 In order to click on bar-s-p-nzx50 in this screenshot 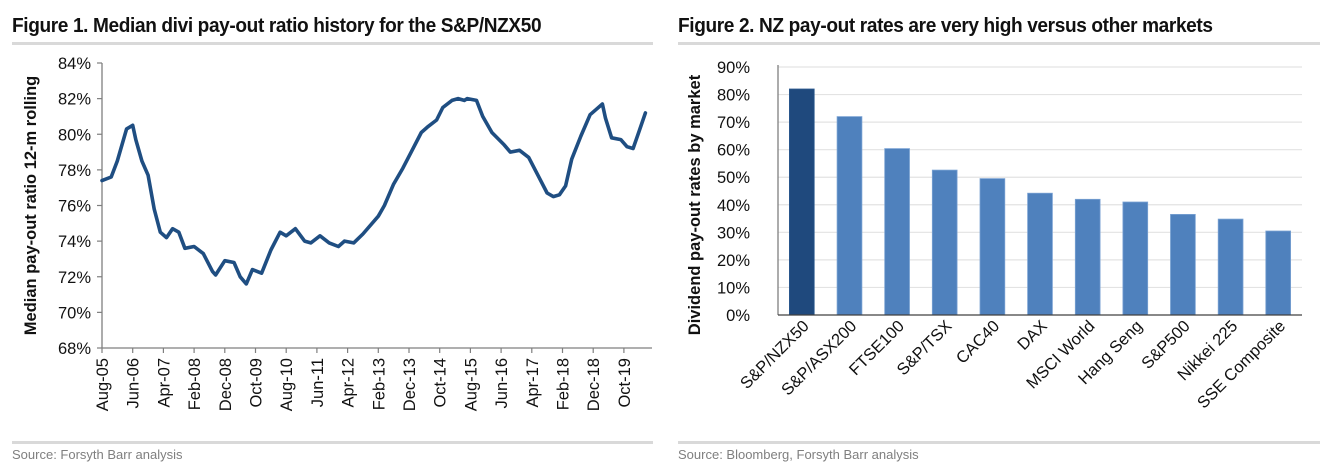, I will do `click(802, 202)`.